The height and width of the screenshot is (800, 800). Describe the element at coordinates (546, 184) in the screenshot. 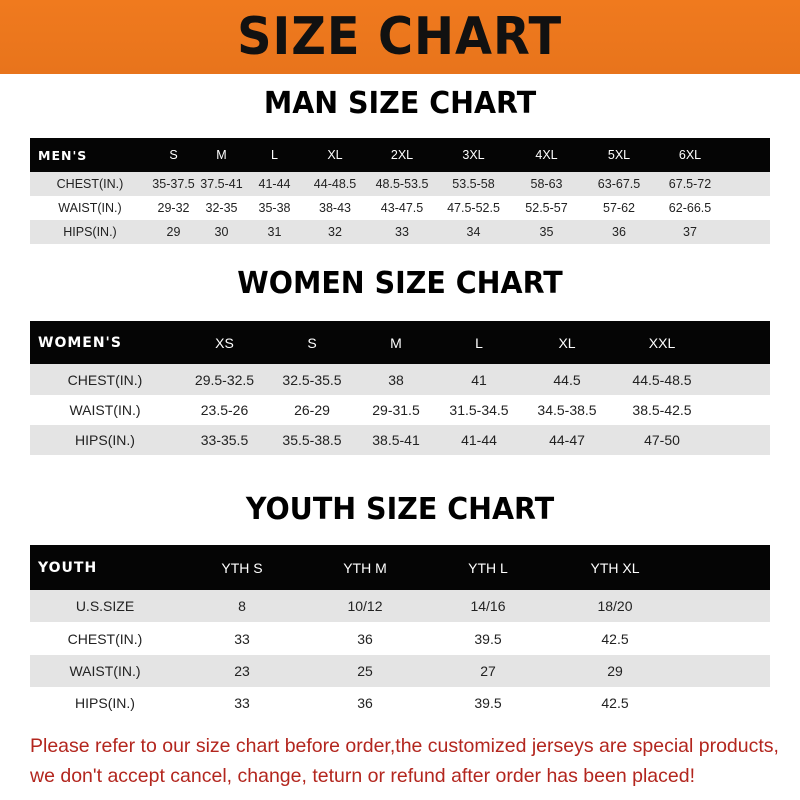

I see `table-cell: 58-63` at that location.